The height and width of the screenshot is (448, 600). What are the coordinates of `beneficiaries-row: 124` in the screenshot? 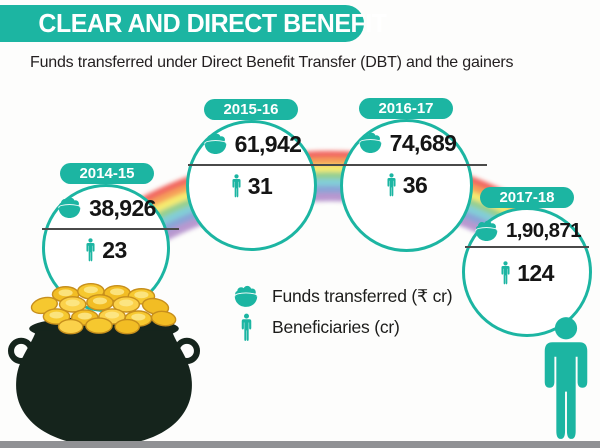 It's located at (527, 273).